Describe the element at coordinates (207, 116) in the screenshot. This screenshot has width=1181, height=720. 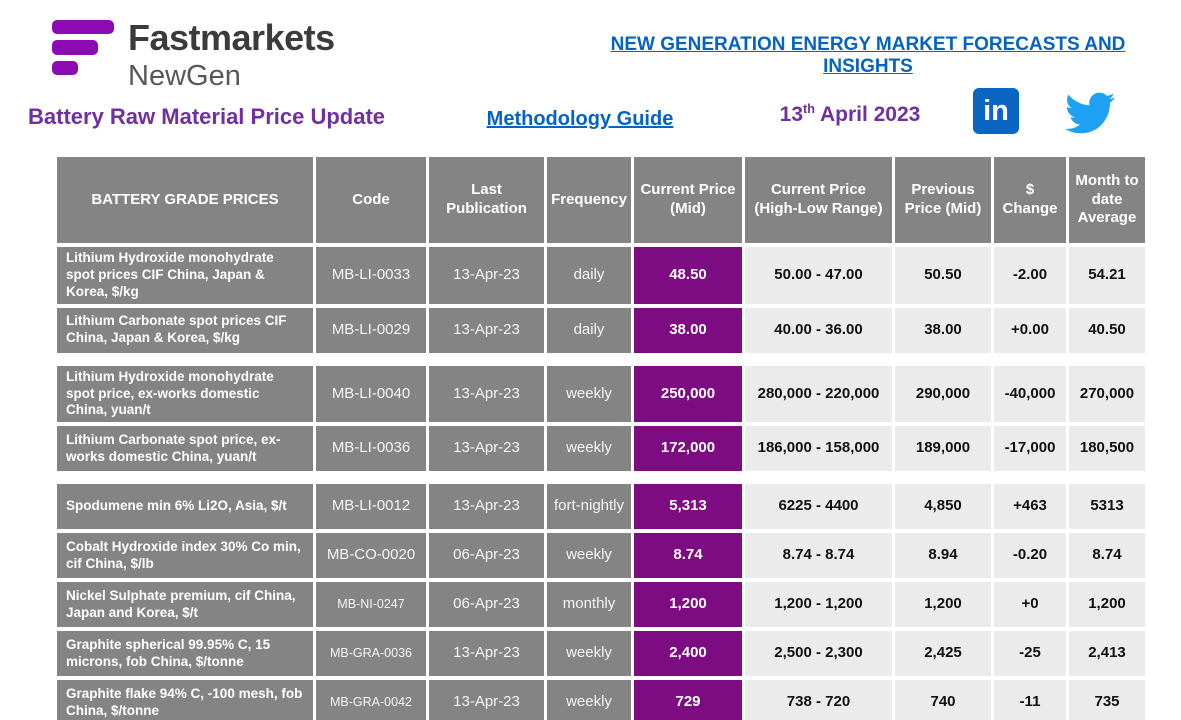
I see `page-title: Battery Raw Material Price Update` at that location.